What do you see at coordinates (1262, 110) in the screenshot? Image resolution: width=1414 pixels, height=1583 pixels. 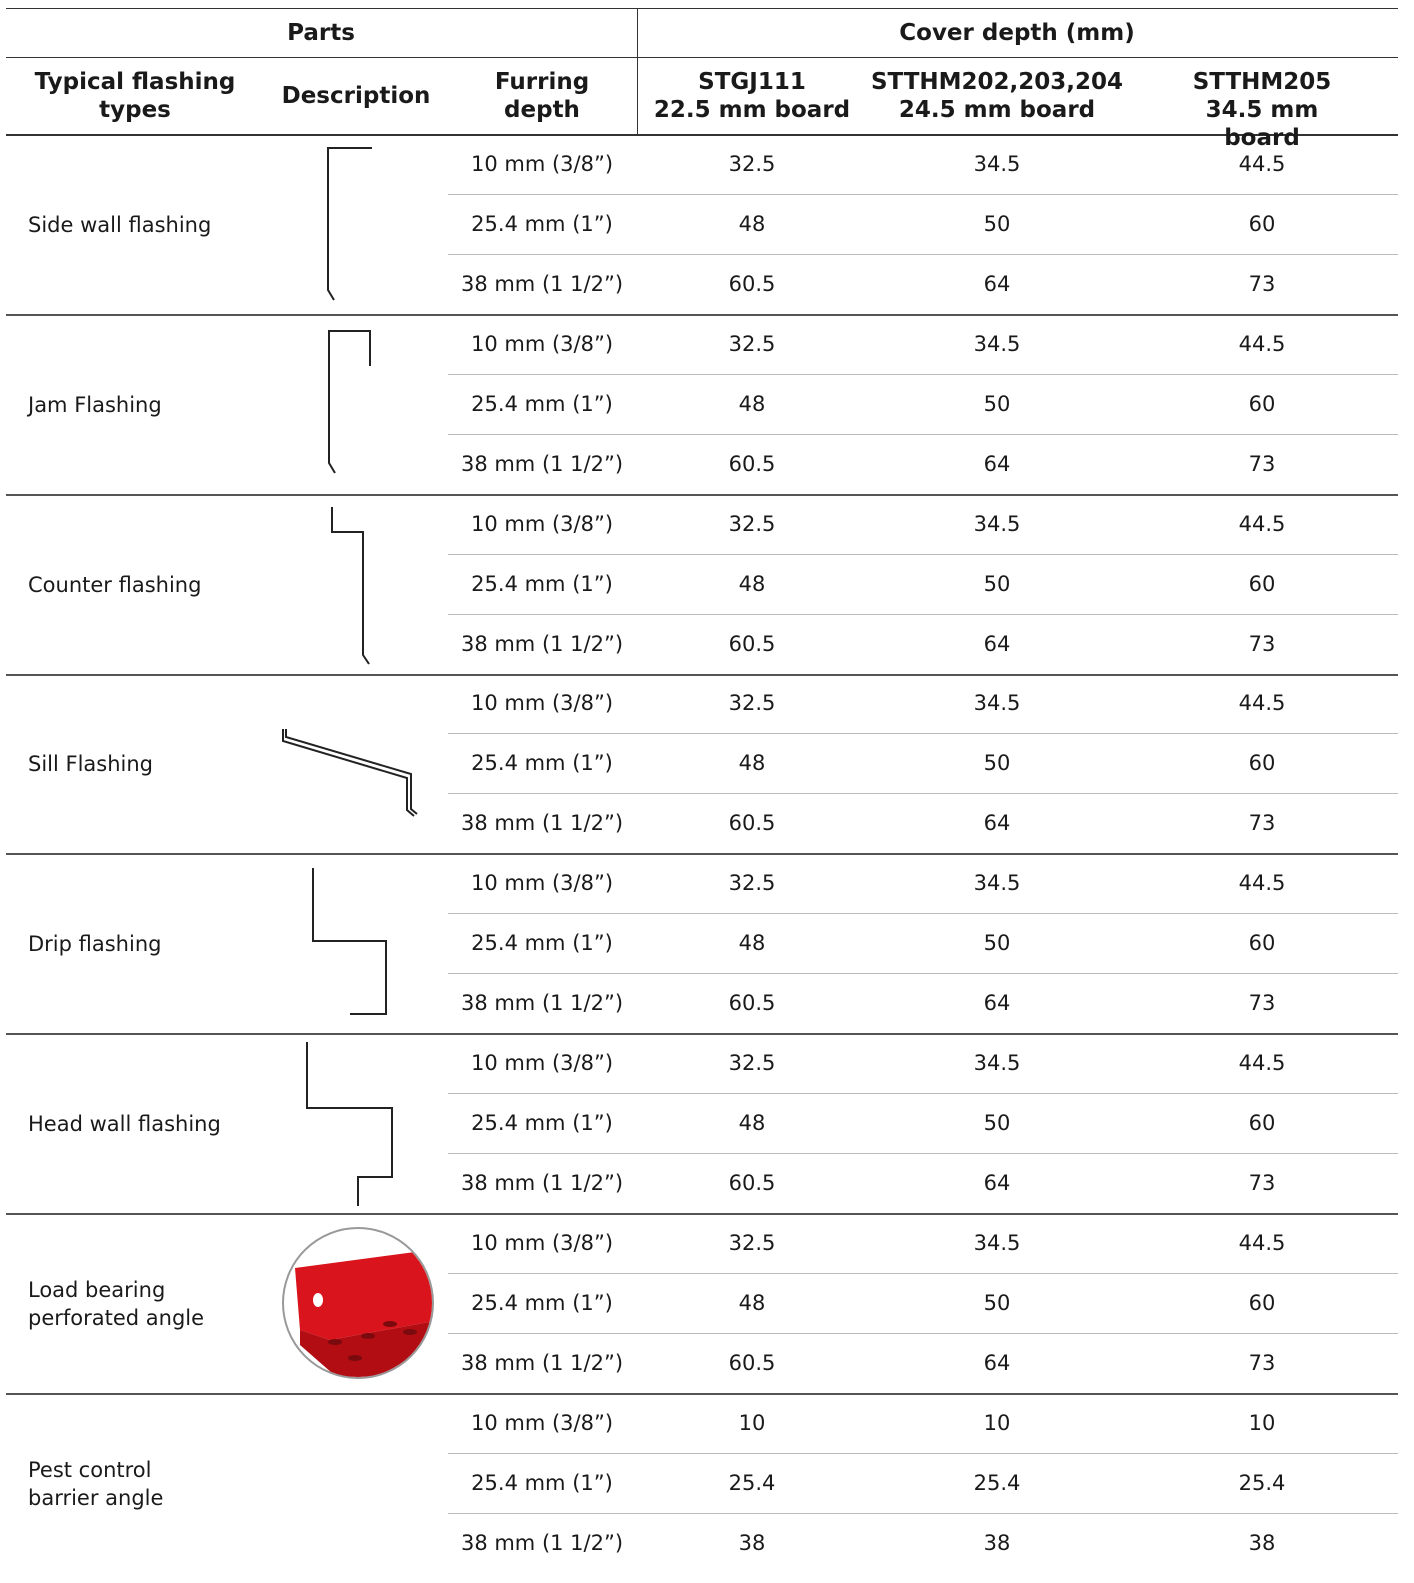 I see `column-header: STTHM205 34.5 mm board` at bounding box center [1262, 110].